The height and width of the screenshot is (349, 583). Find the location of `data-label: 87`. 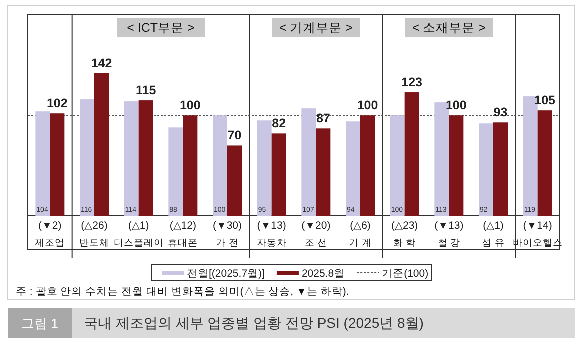

data-label: 87 is located at coordinates (323, 119).